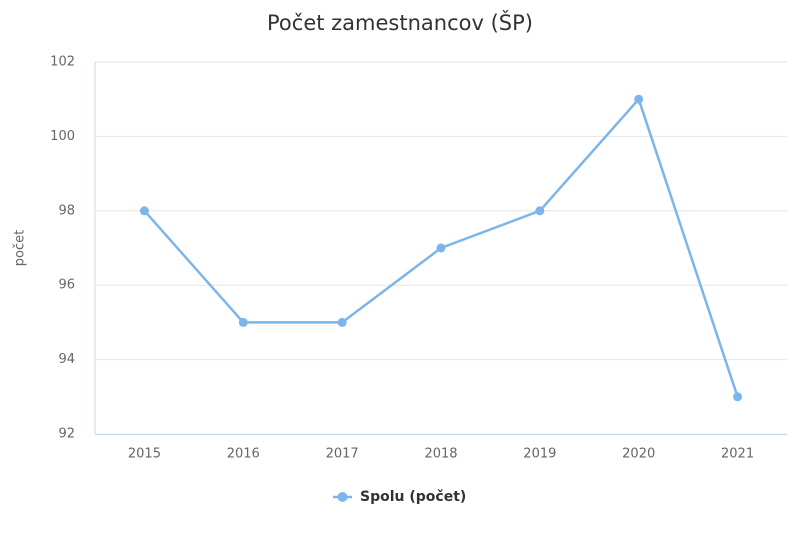 This screenshot has width=800, height=533. Describe the element at coordinates (62, 136) in the screenshot. I see `y-tick-label: 100` at that location.